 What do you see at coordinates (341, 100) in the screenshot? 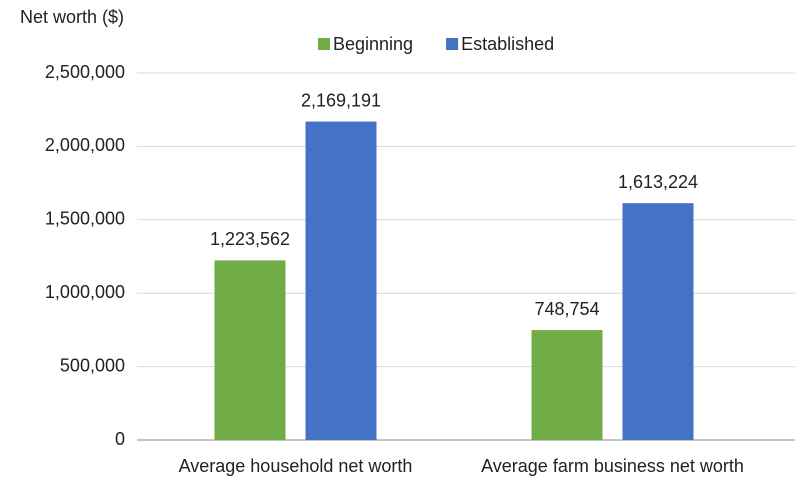
I see `value-label: 2,169,191` at bounding box center [341, 100].